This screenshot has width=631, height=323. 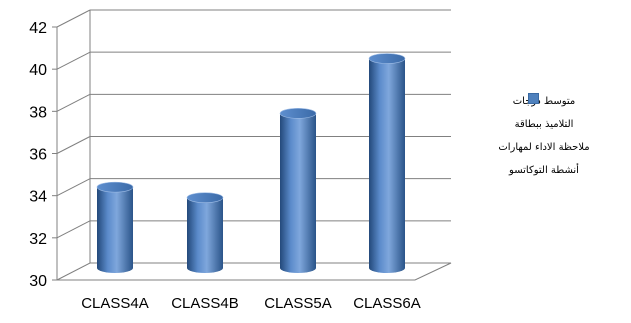 I want to click on x-axis-labels: CLASS4A CLASS4B CLASS5A CLASS6A, so click(x=251, y=303).